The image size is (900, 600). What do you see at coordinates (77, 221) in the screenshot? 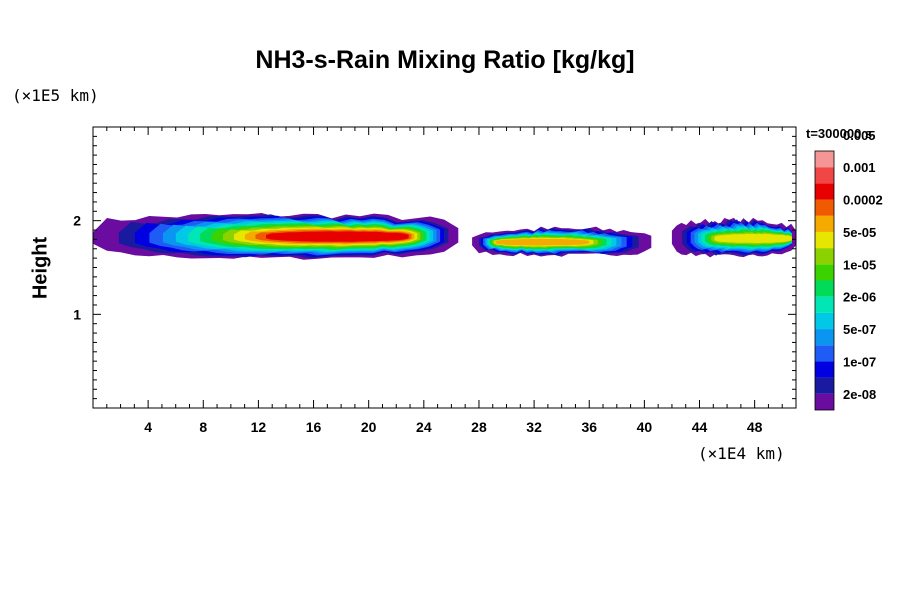
I see `y-tick-label: 2` at bounding box center [77, 221].